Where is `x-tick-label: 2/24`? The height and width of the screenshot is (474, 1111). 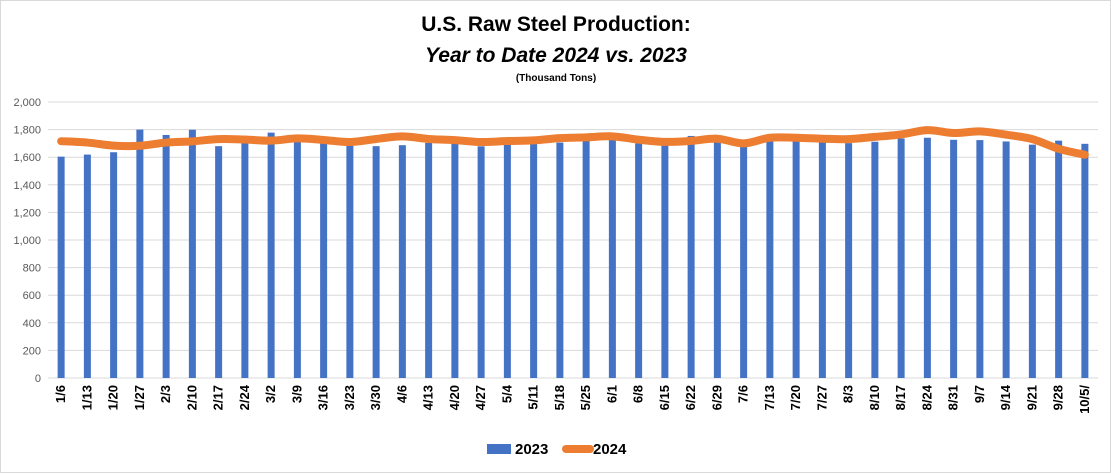
x-tick-label: 2/24 is located at coordinates (244, 397).